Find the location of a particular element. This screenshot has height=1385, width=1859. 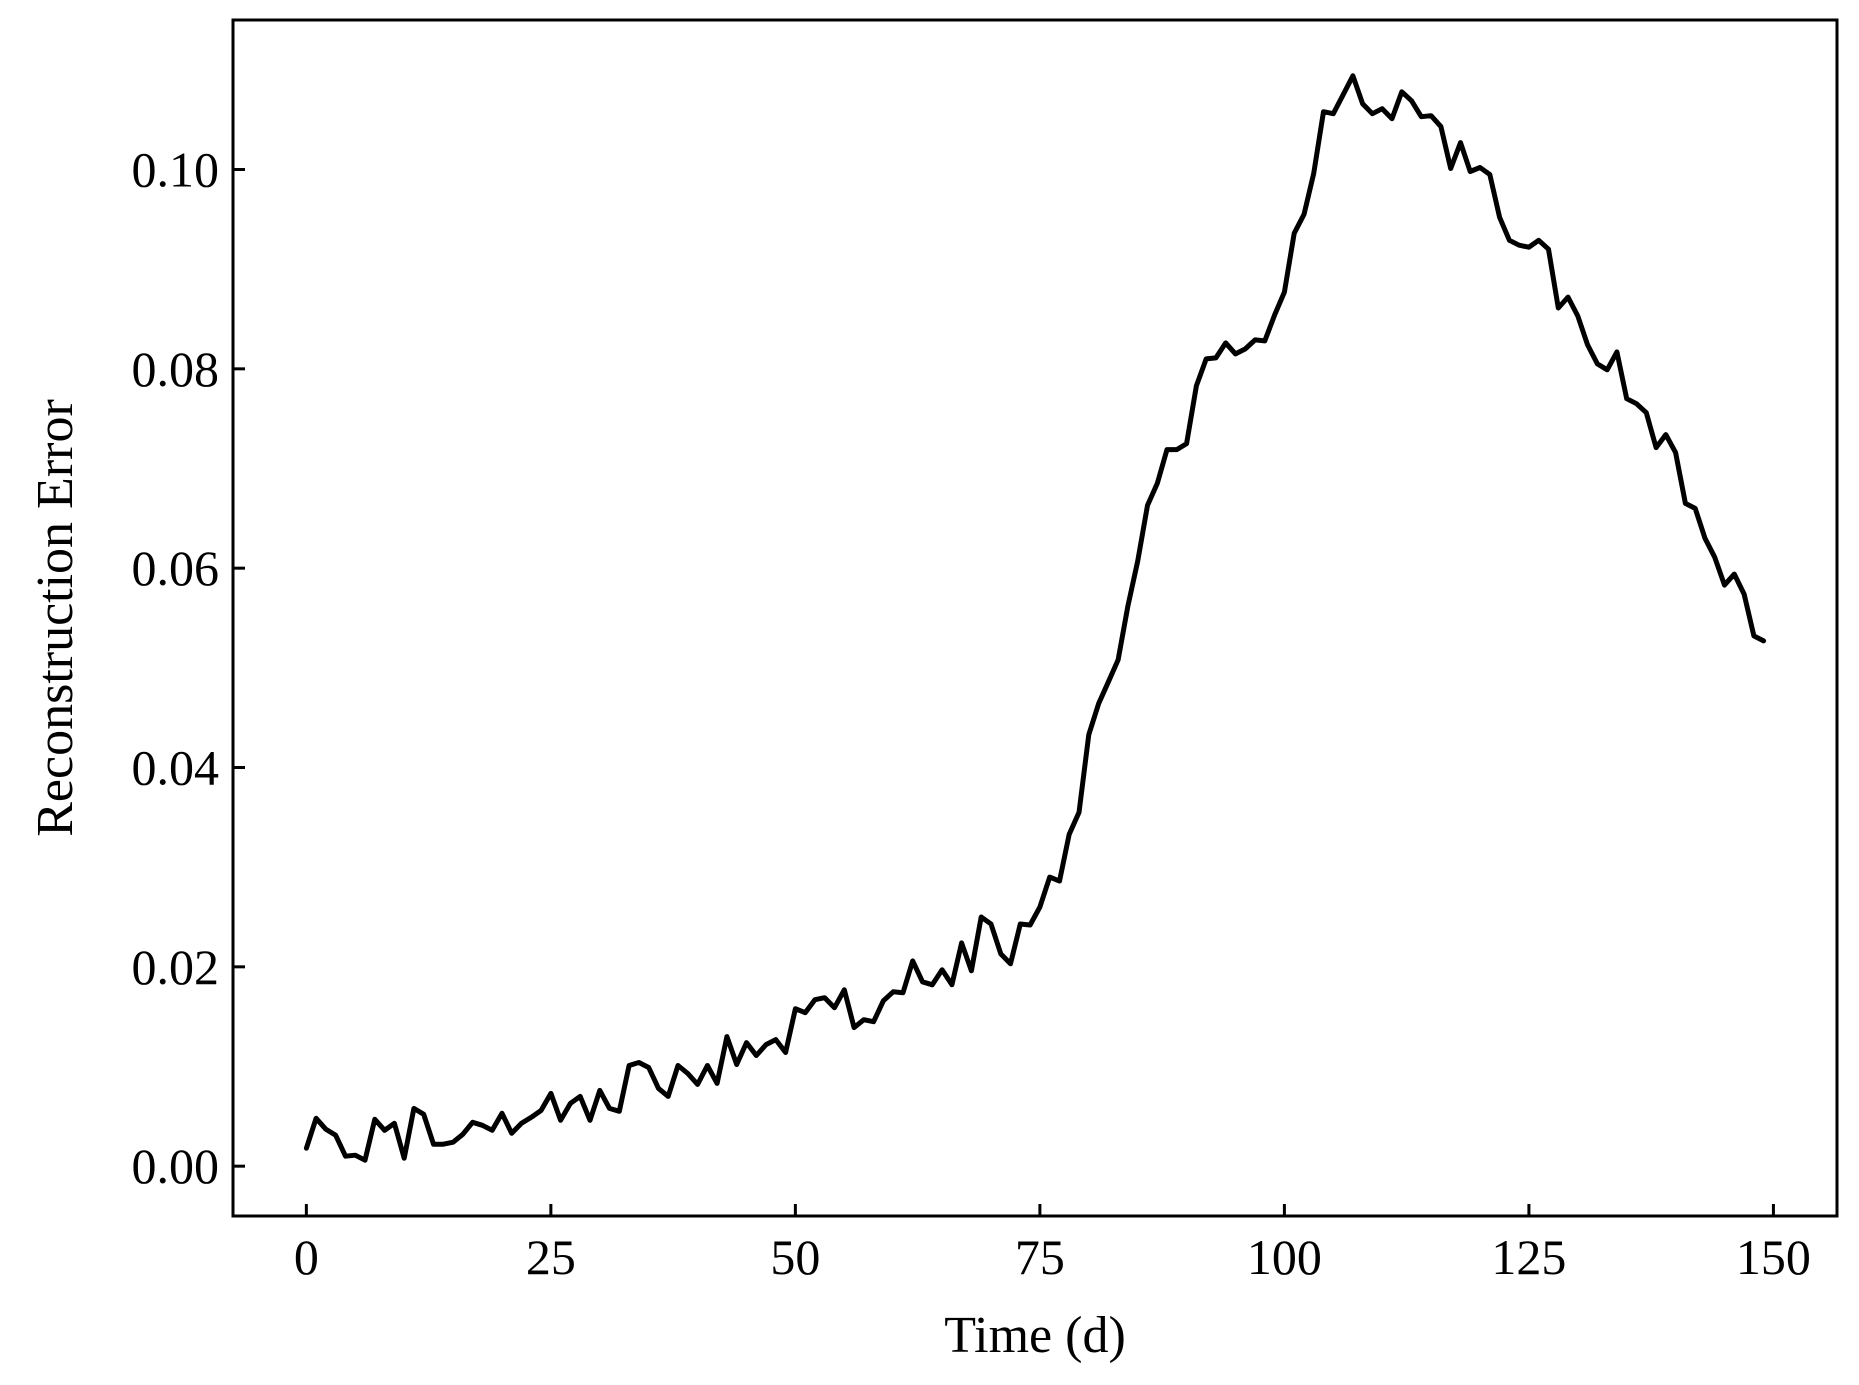

x-tick-label: 0 is located at coordinates (306, 1257).